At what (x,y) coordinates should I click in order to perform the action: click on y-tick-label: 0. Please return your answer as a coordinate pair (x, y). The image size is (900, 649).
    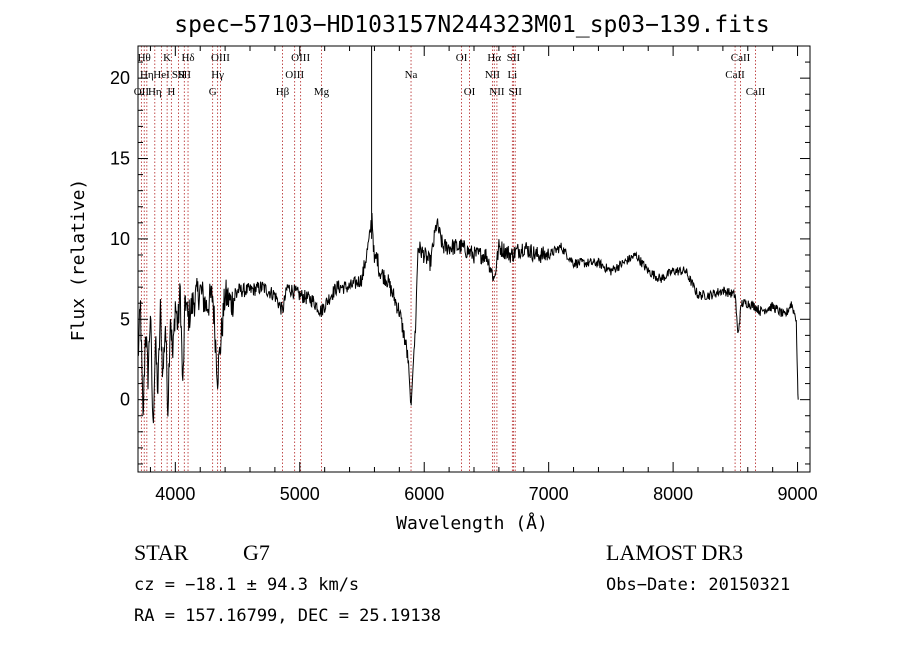
    Looking at the image, I should click on (125, 400).